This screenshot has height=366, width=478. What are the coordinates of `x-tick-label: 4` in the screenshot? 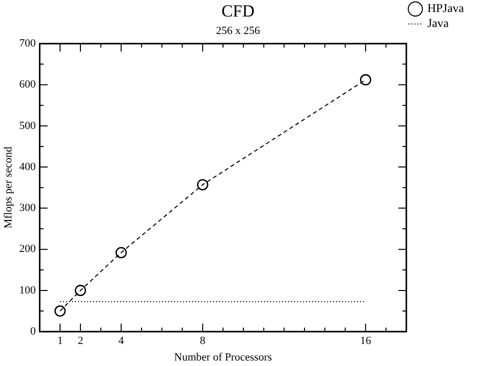 It's located at (121, 341).